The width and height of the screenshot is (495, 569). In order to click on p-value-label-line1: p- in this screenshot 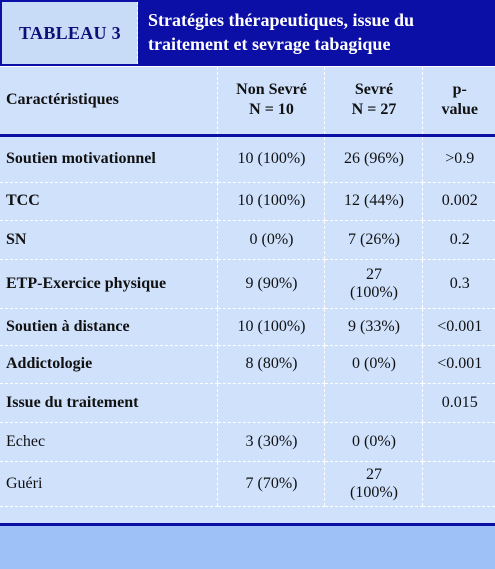, I will do `click(459, 90)`.